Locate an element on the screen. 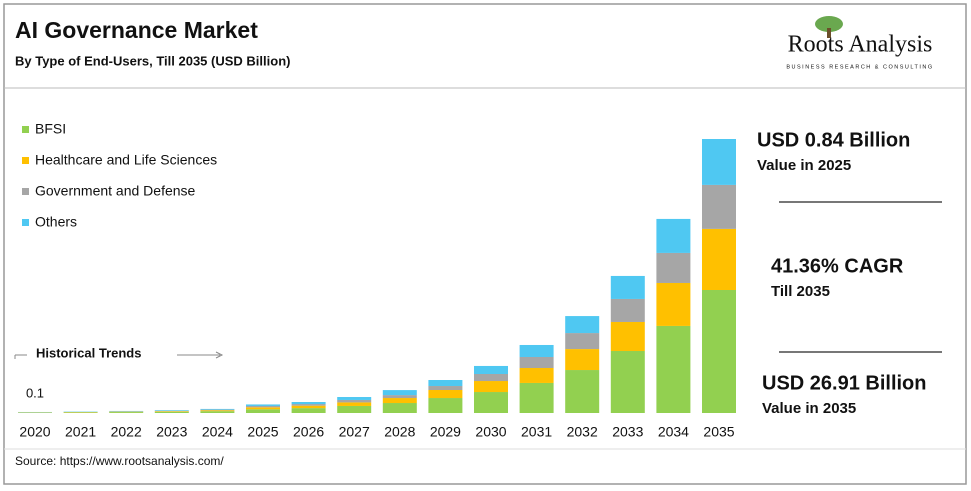 This screenshot has width=971, height=491. x-tick-label: 2025 is located at coordinates (262, 432).